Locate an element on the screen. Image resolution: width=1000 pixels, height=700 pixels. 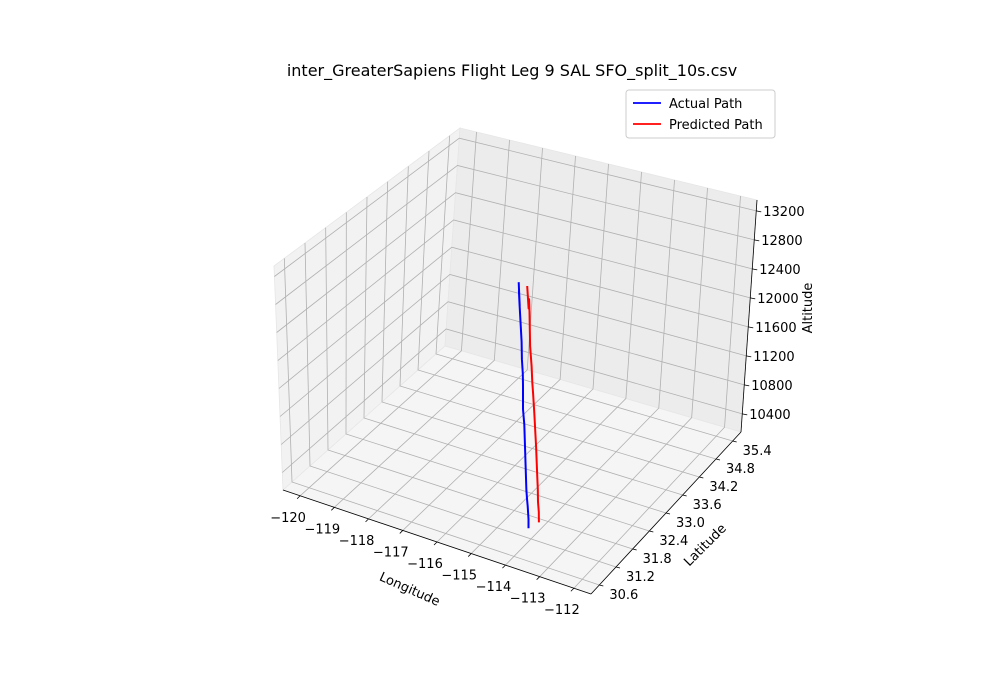
y-tick-label: 31.2 is located at coordinates (640, 577).